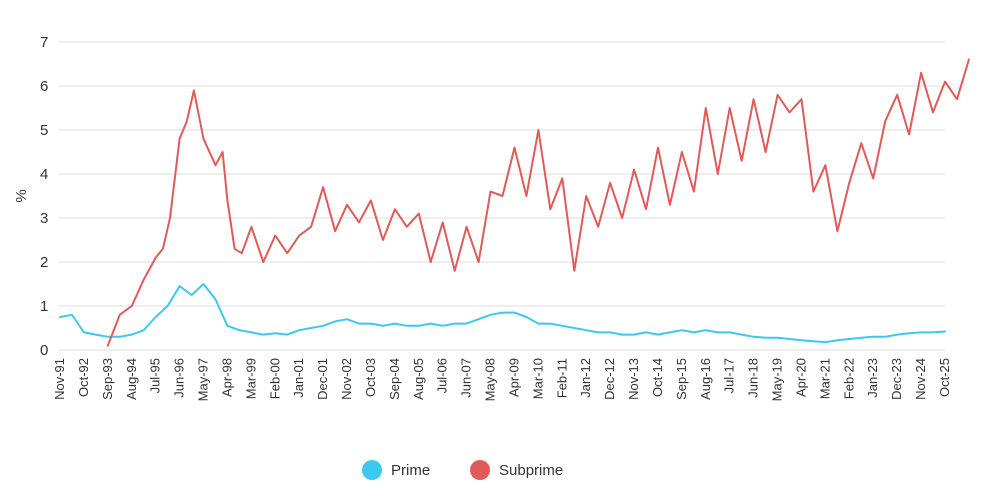  Describe the element at coordinates (131, 379) in the screenshot. I see `x-tick-label: Aug-94` at that location.